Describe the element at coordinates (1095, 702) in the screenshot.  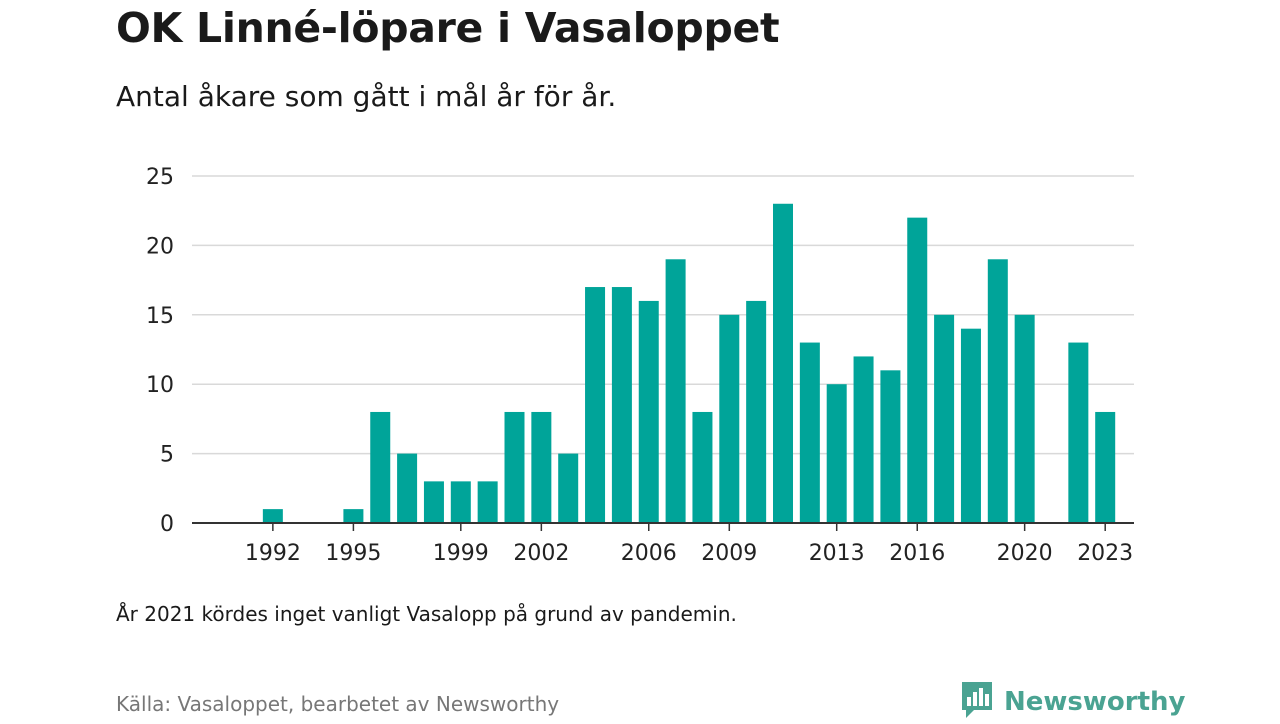
I see `brand-name: Newsworthy` at that location.